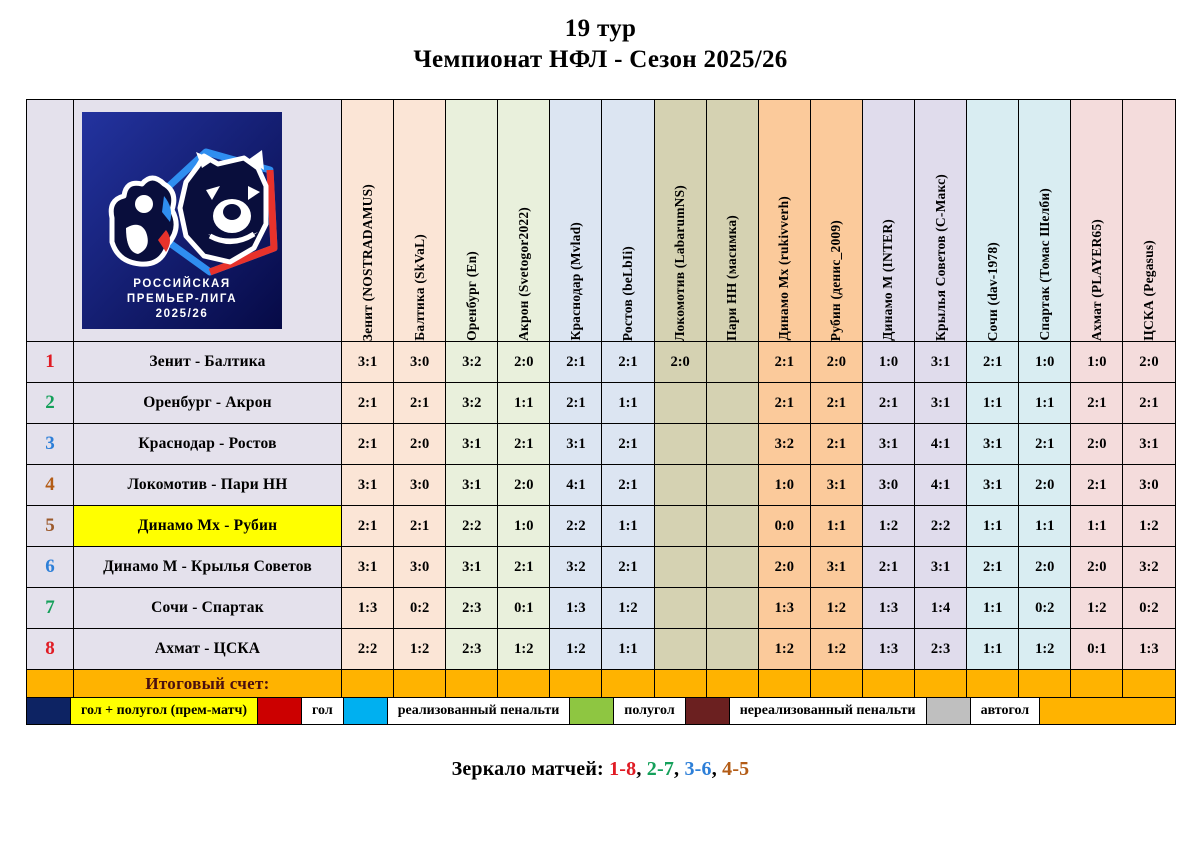 The image size is (1201, 841). What do you see at coordinates (941, 444) in the screenshot?
I see `score-cell: 4:1` at bounding box center [941, 444].